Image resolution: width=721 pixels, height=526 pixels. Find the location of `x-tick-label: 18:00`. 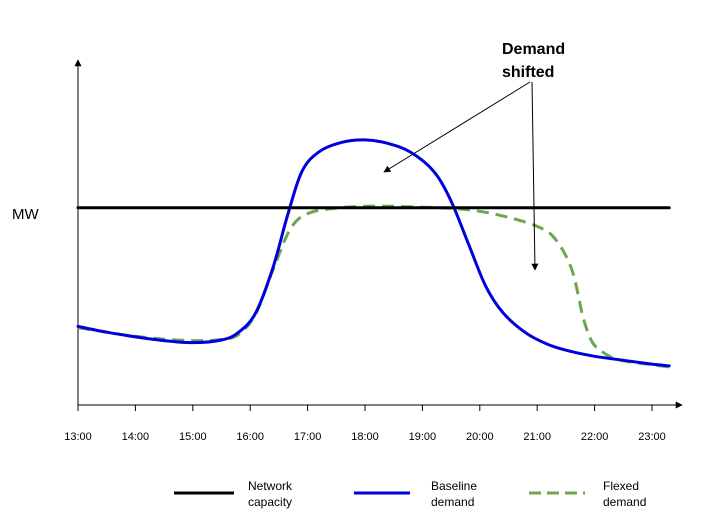

x-tick-label: 18:00 is located at coordinates (365, 437).